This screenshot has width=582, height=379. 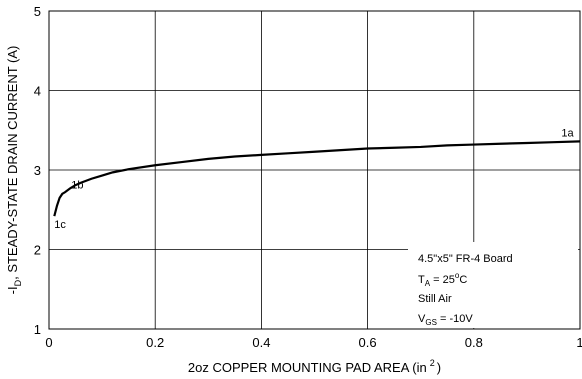 I want to click on y-axis-label: -ID, STEADY-STATE DRAIN CURRENT (A), so click(x=14, y=170).